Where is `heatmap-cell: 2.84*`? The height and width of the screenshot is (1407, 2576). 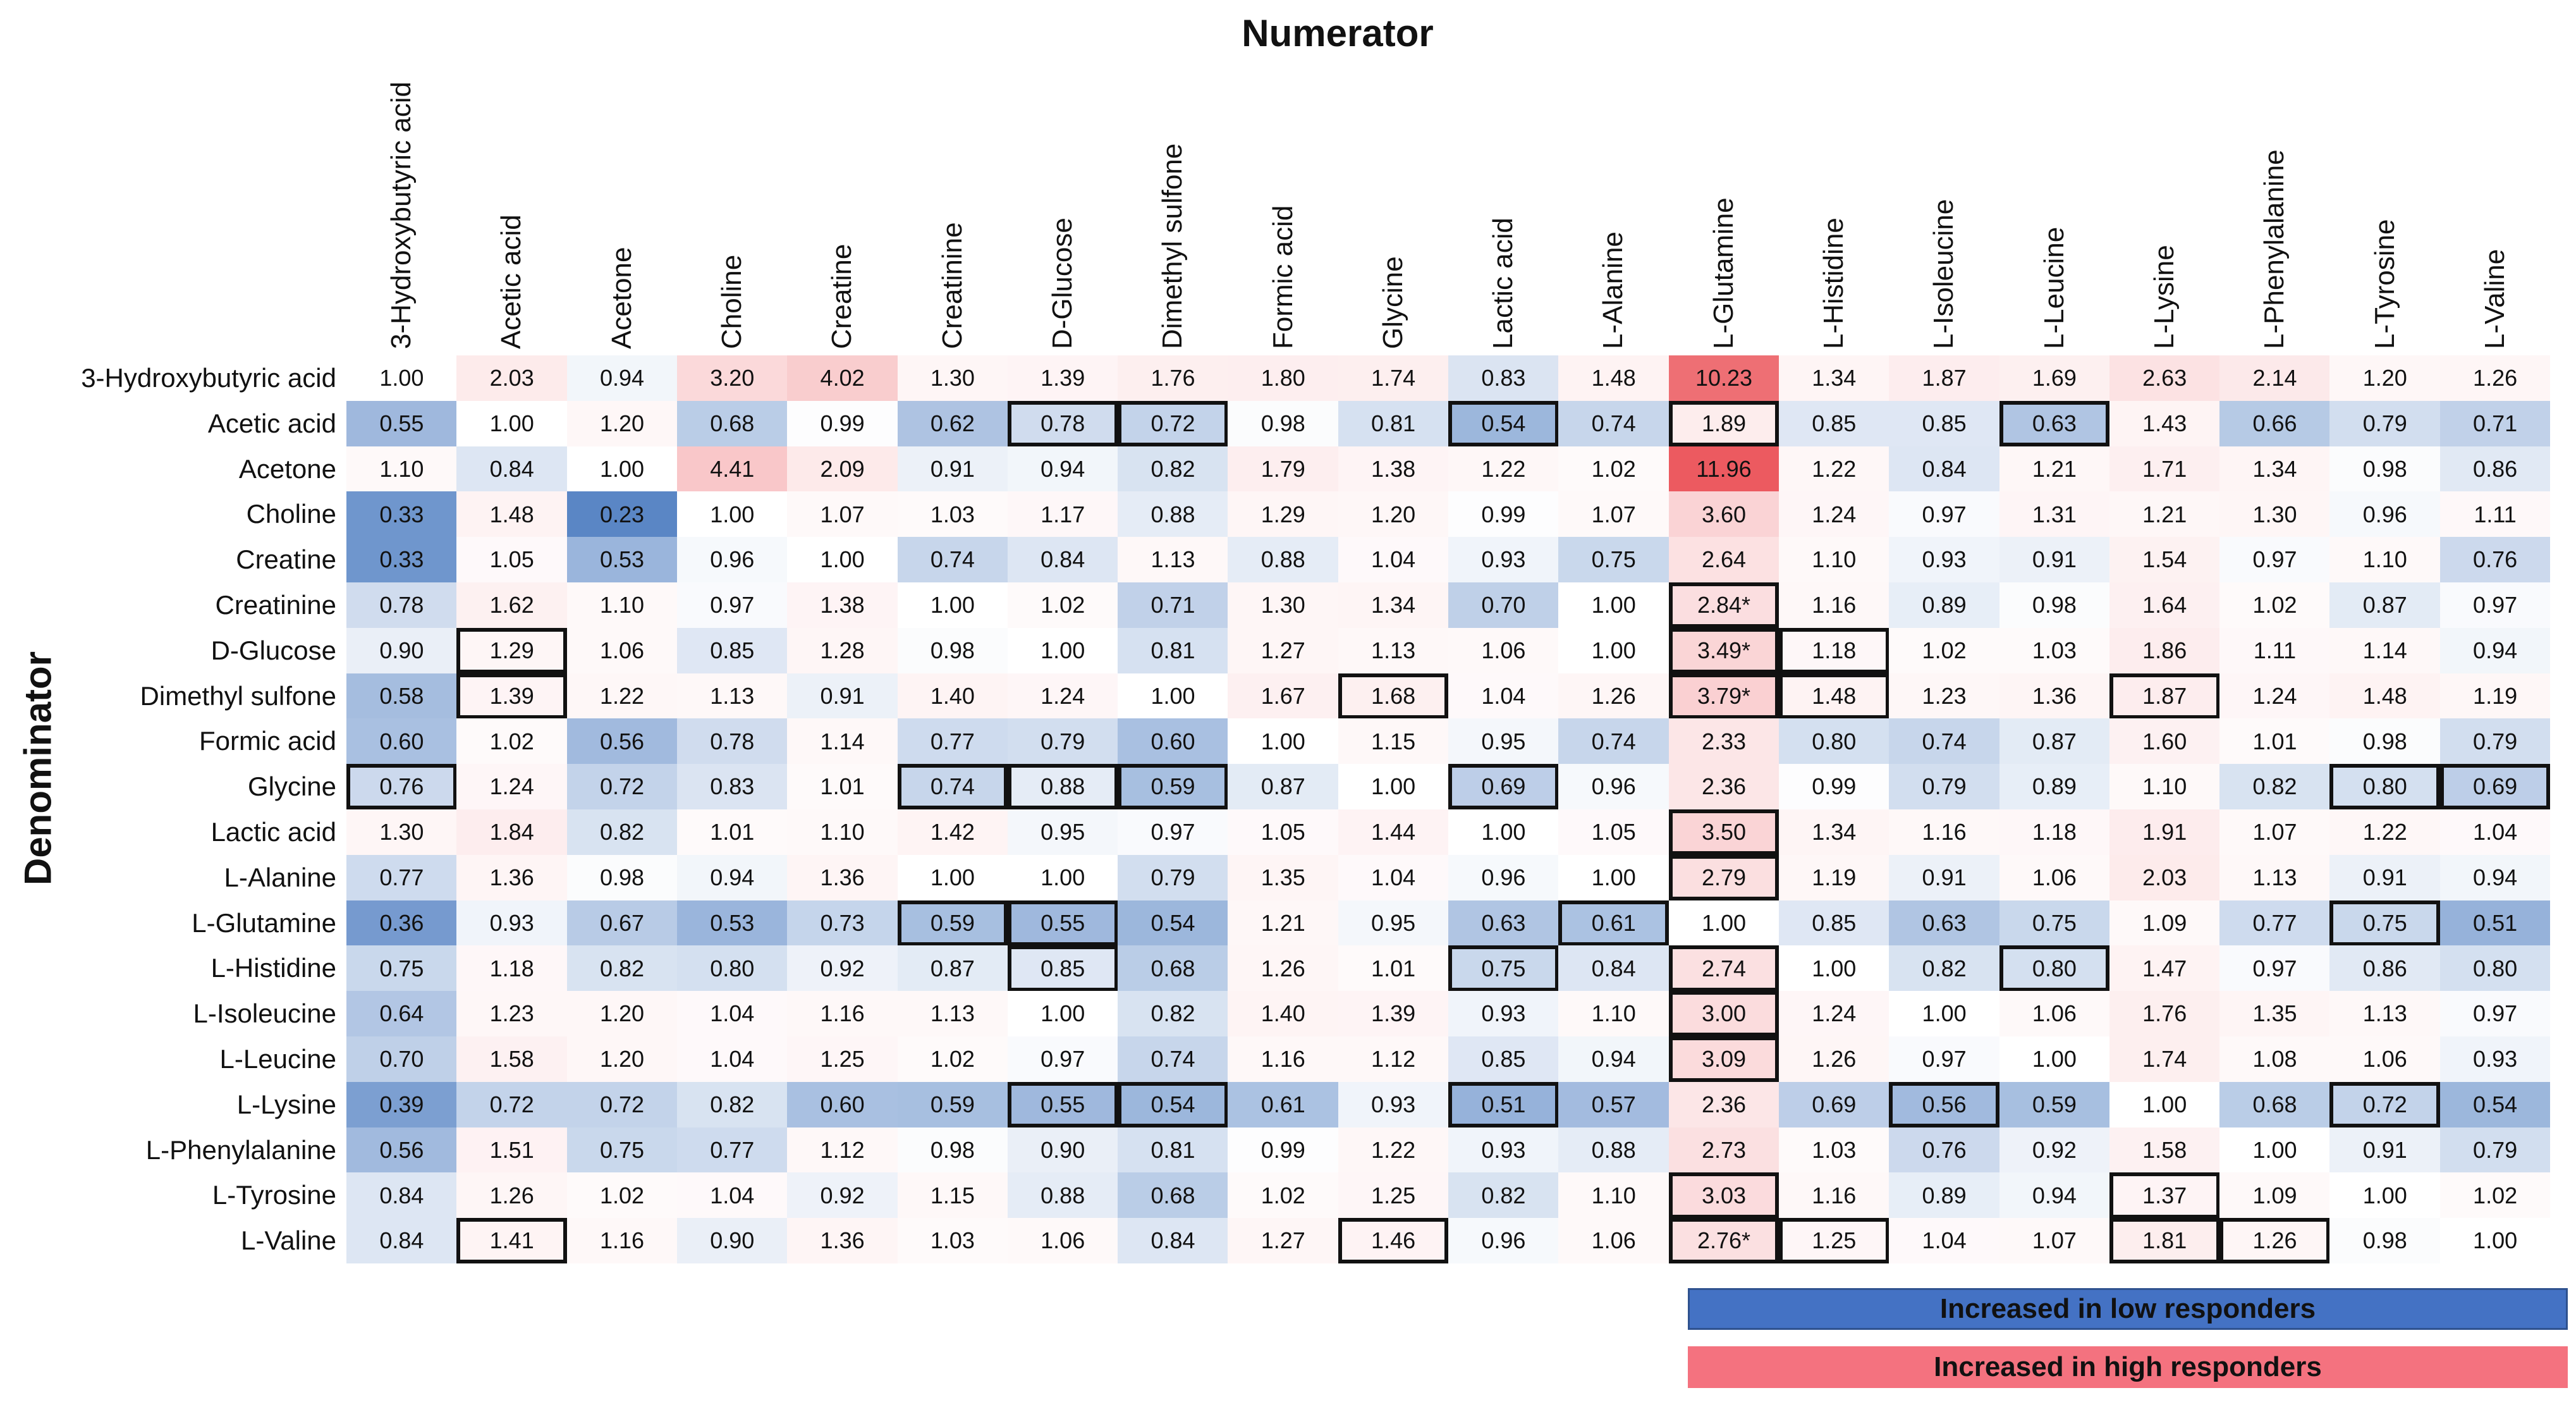
heatmap-cell: 2.84* is located at coordinates (1723, 605).